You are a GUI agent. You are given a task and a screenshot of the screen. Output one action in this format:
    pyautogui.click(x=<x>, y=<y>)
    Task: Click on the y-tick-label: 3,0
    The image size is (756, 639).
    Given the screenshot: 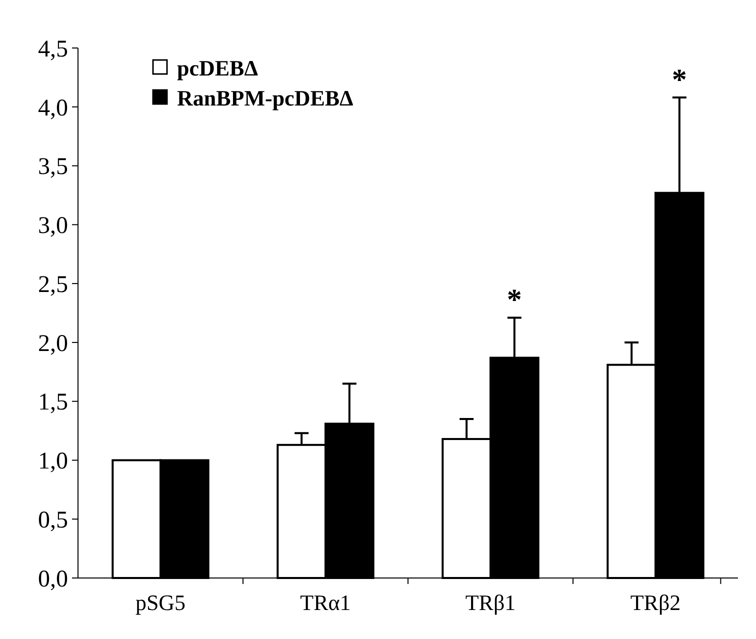 What is the action you would take?
    pyautogui.click(x=53, y=226)
    